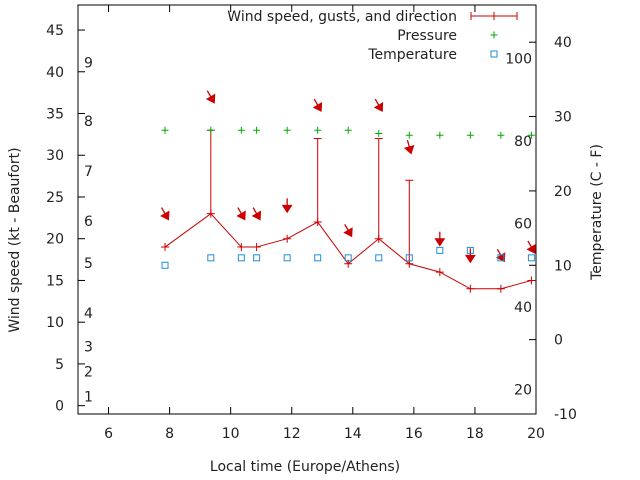 The image size is (640, 480). Describe the element at coordinates (292, 434) in the screenshot. I see `x-tick-label: 12` at that location.